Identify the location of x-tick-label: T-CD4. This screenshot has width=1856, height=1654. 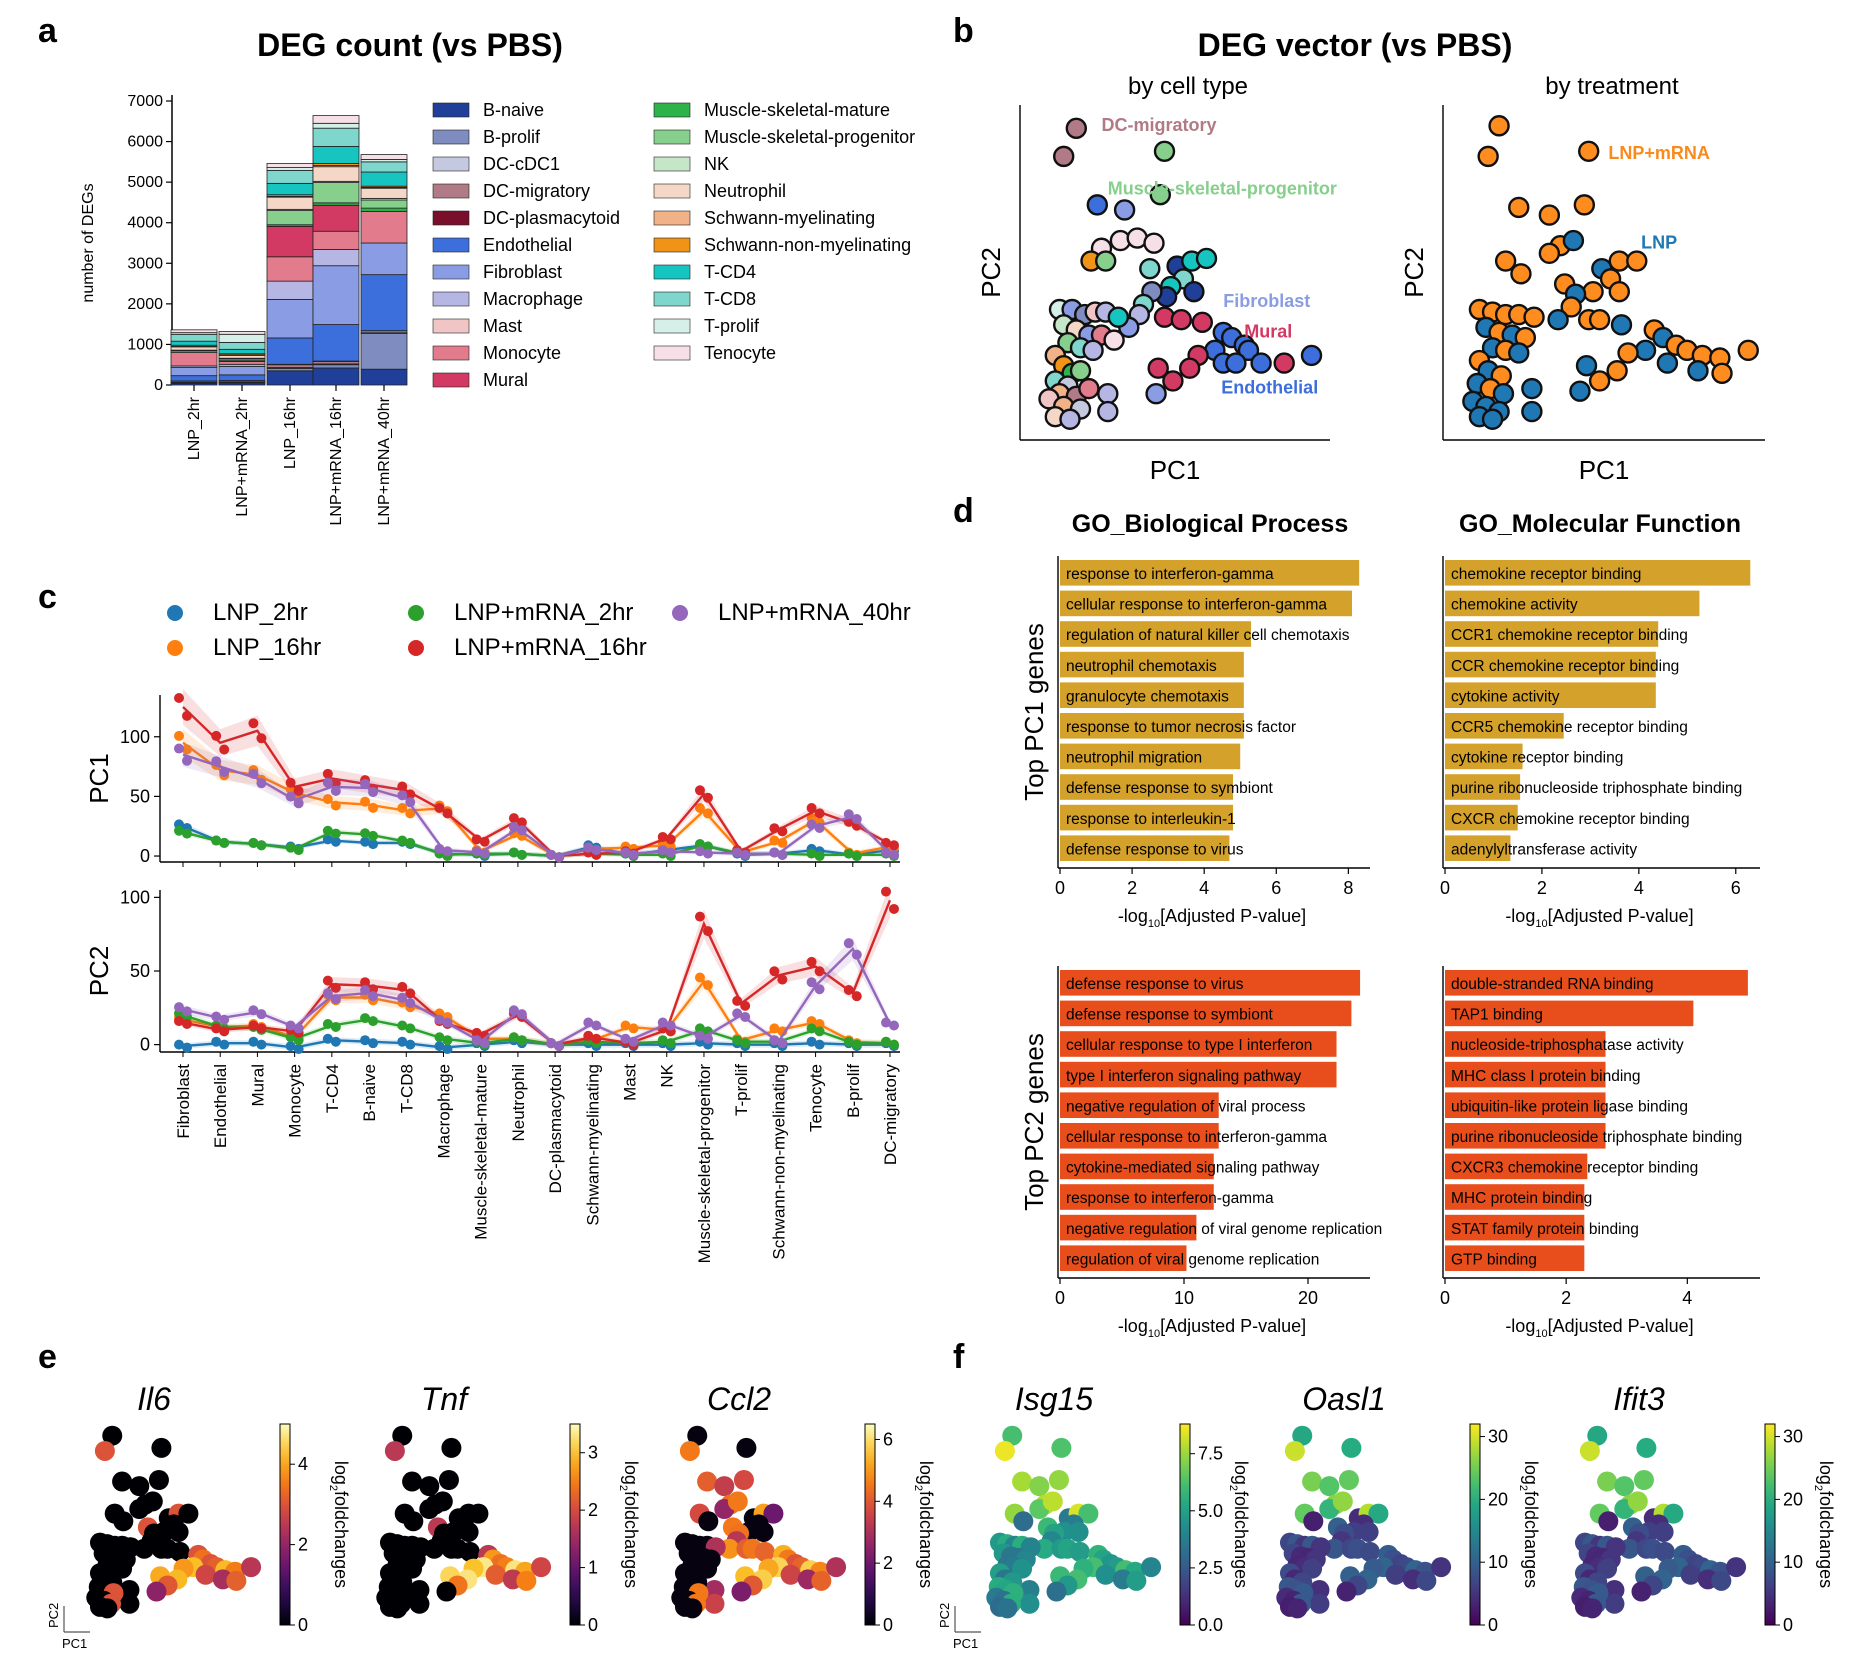
(332, 1088).